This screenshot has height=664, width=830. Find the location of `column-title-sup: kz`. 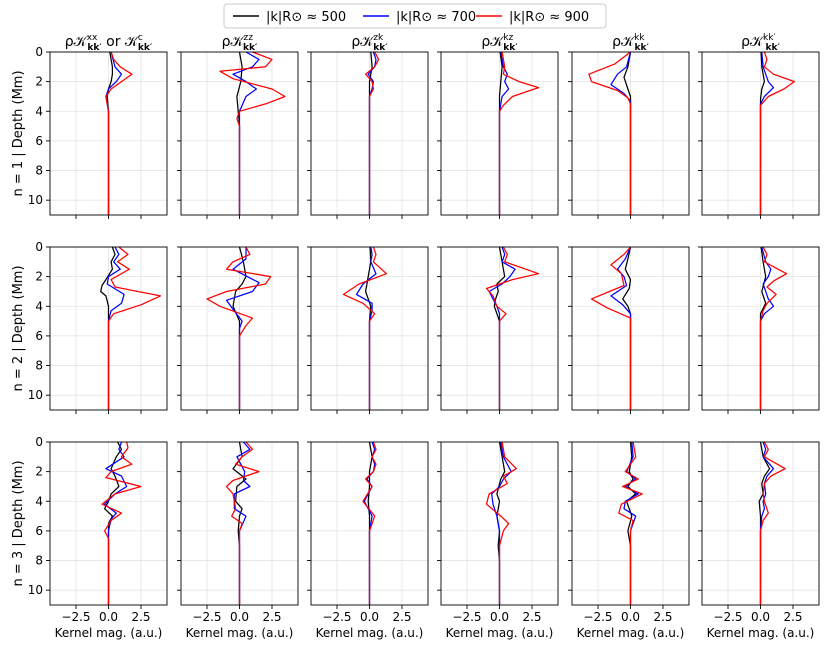

column-title-sup: kz is located at coordinates (508, 38).